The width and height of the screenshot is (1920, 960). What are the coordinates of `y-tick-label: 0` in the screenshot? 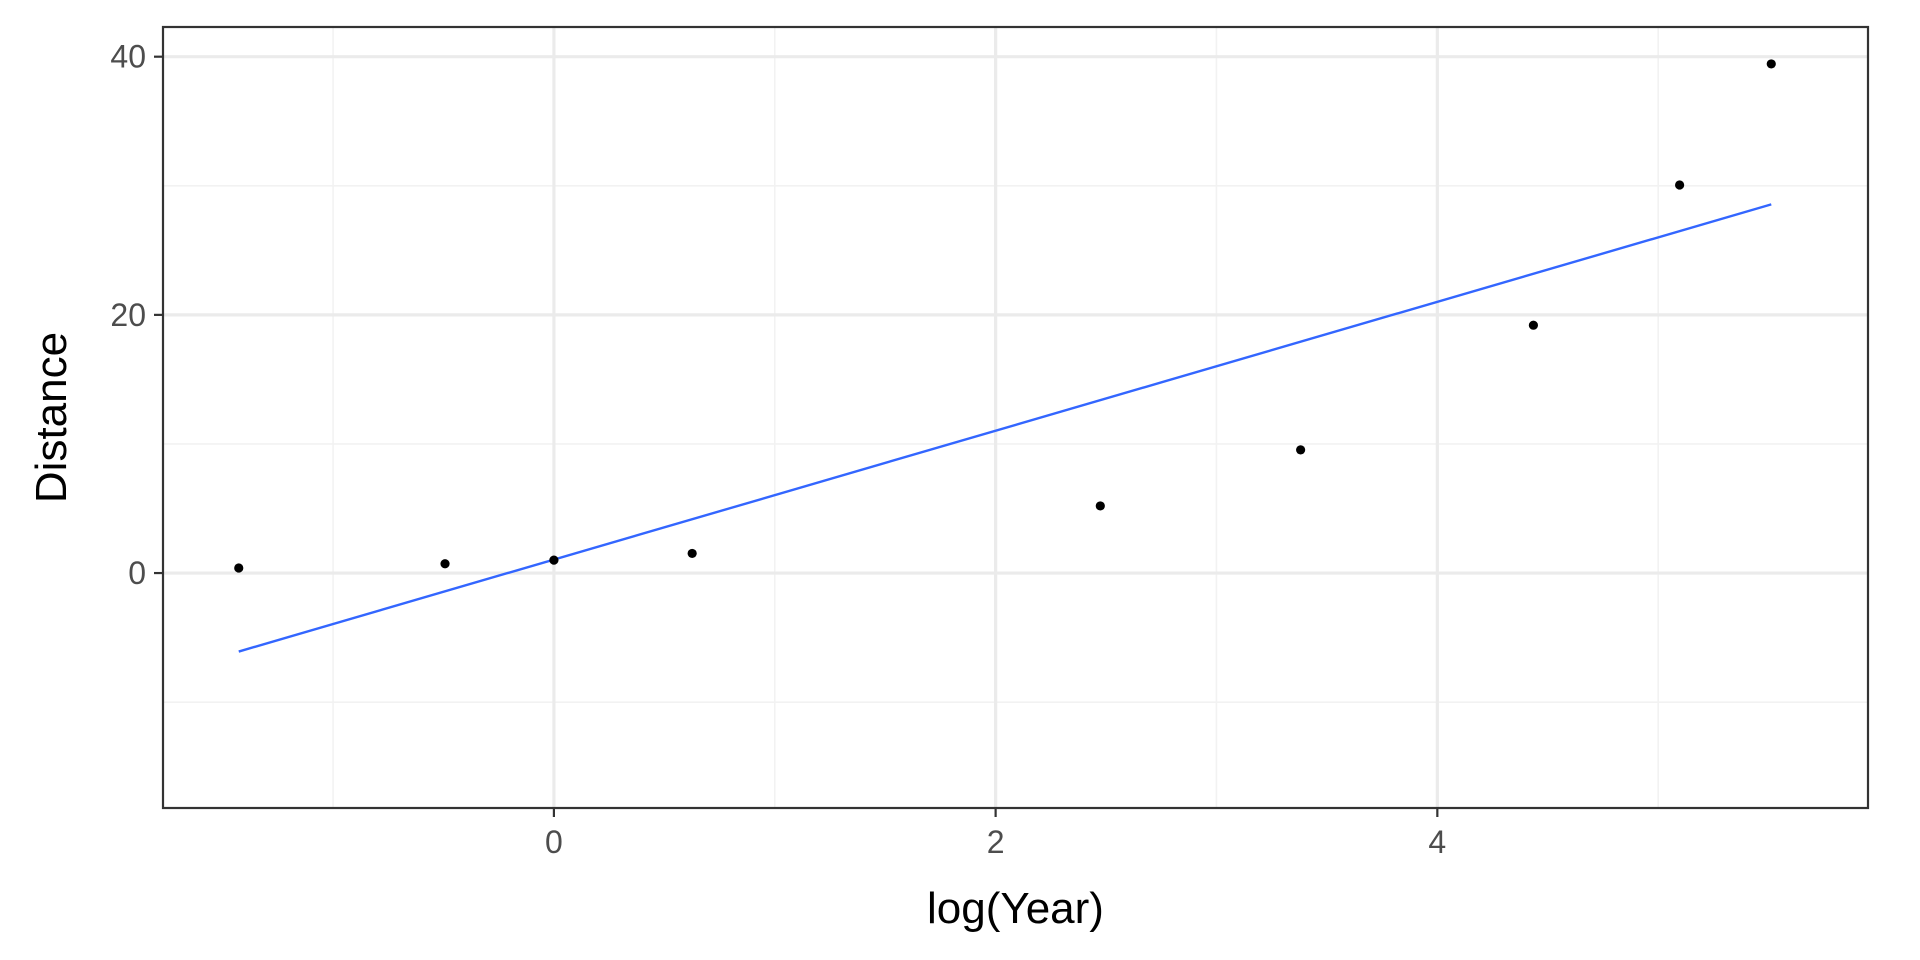 It's located at (137, 573).